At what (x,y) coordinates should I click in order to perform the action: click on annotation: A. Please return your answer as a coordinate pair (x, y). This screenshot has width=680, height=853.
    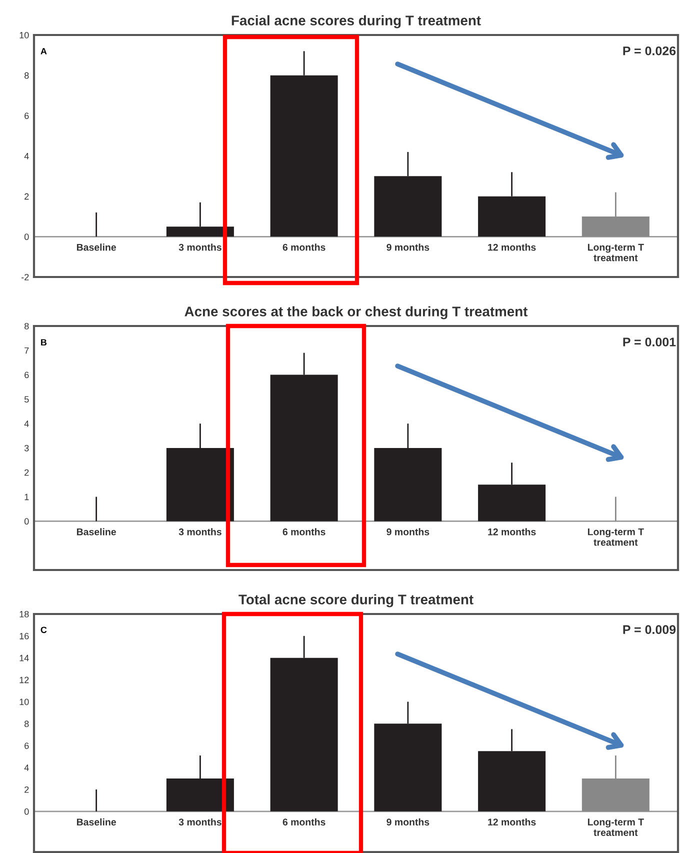
    Looking at the image, I should click on (43, 51).